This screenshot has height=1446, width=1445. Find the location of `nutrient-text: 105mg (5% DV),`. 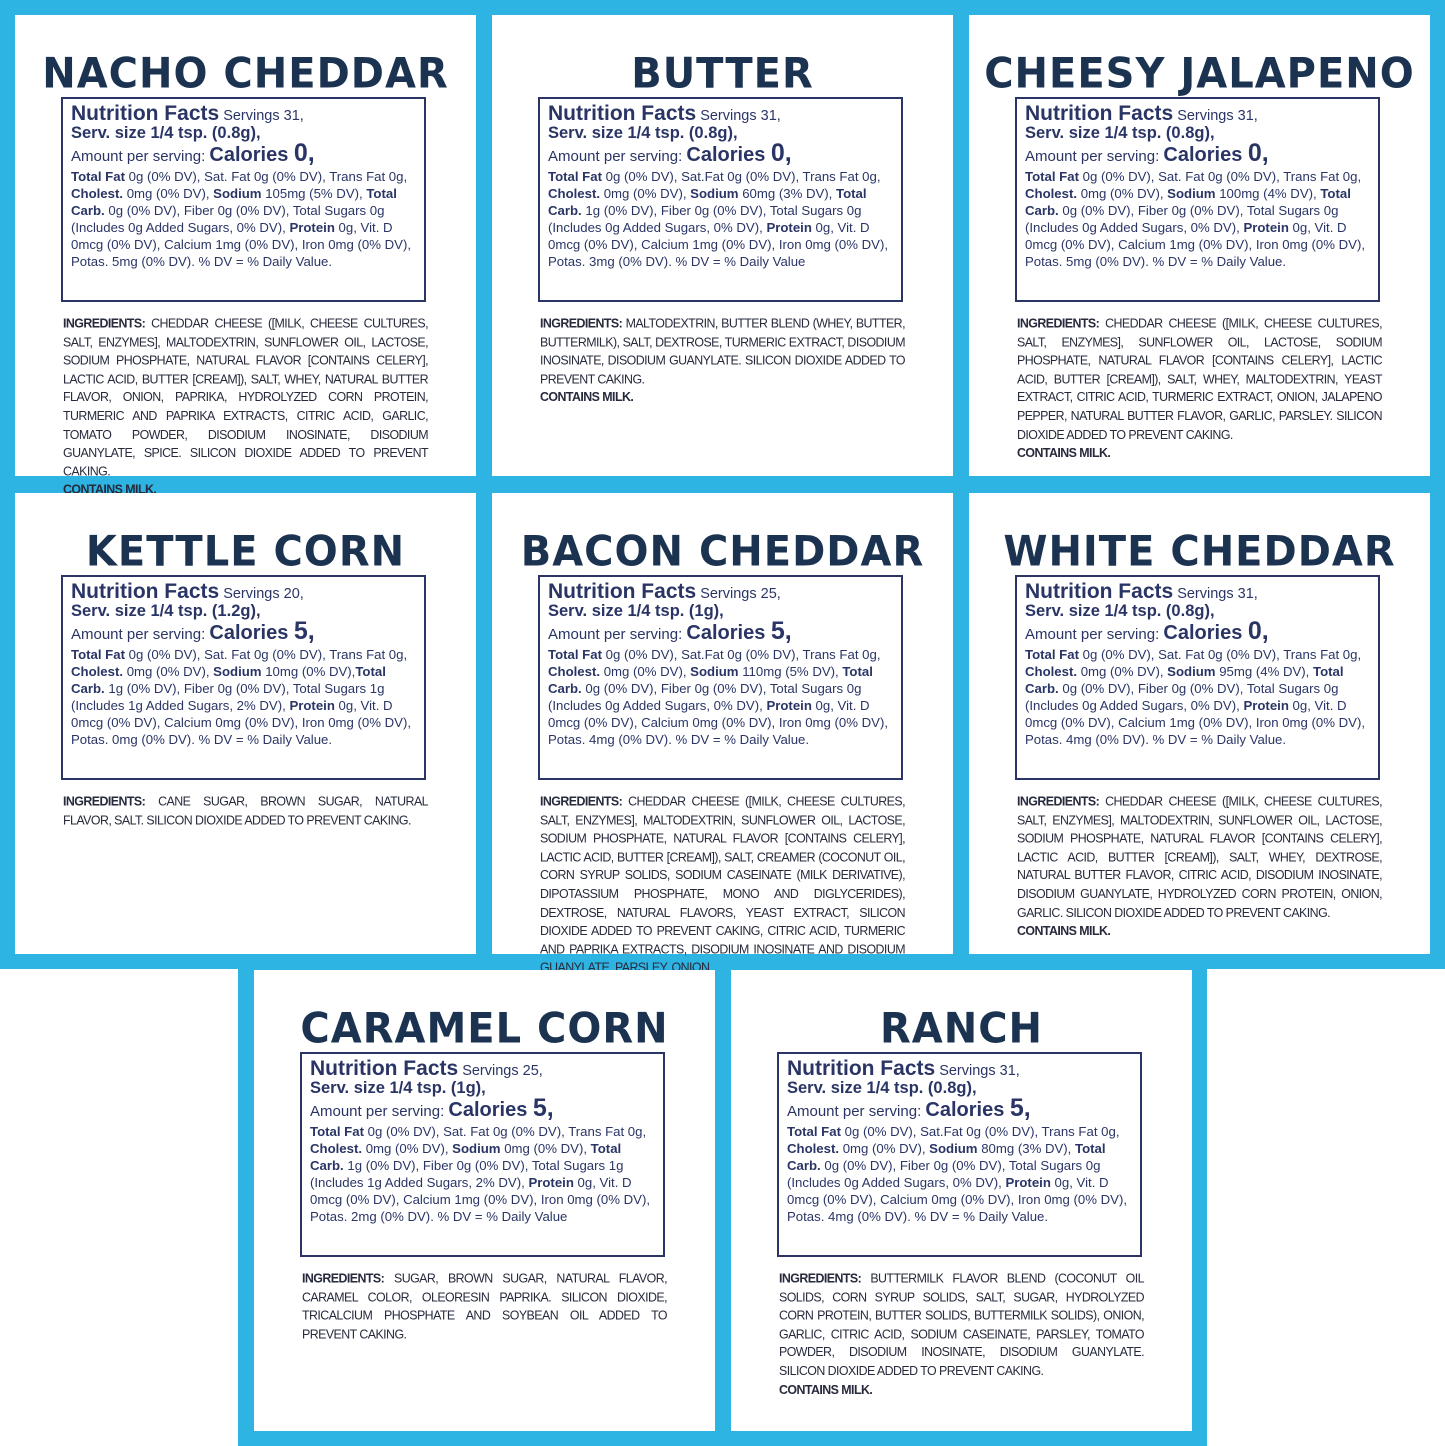

nutrient-text: 105mg (5% DV), is located at coordinates (314, 193).